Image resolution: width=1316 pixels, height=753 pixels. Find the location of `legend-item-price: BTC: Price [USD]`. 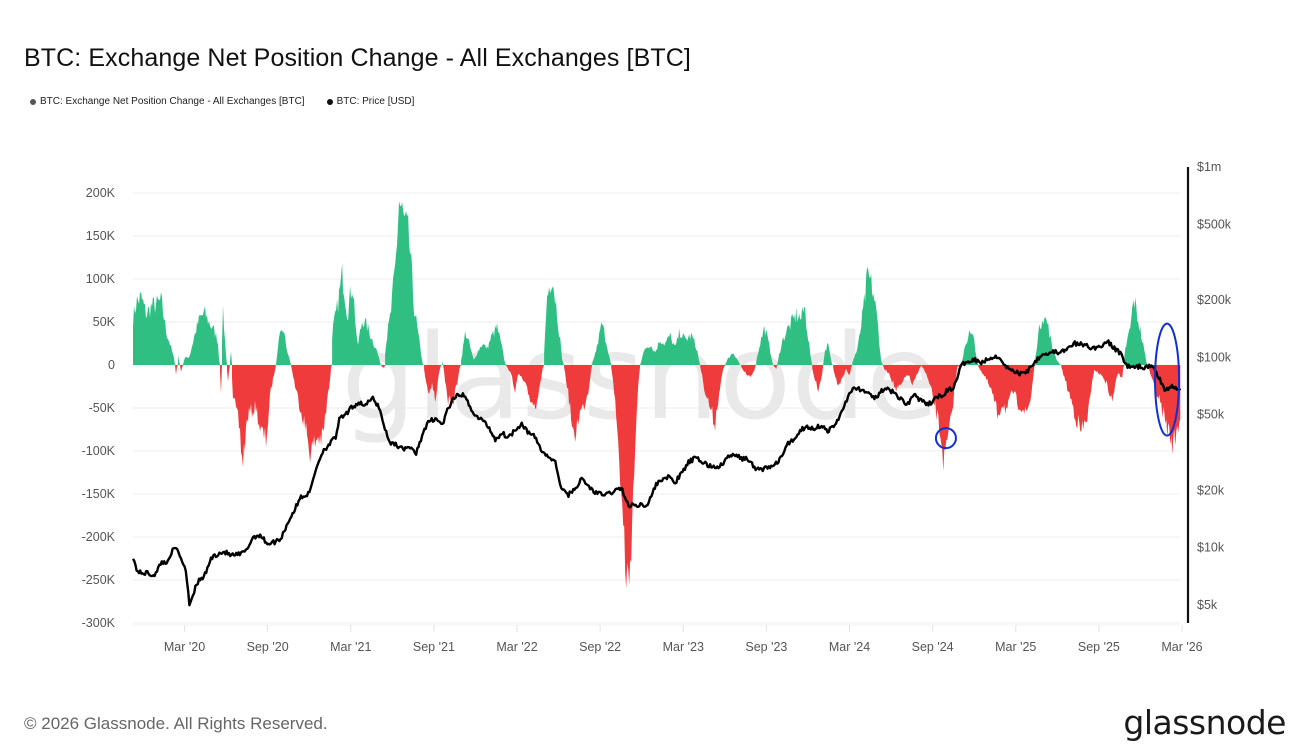

legend-item-price: BTC: Price [USD] is located at coordinates (370, 101).